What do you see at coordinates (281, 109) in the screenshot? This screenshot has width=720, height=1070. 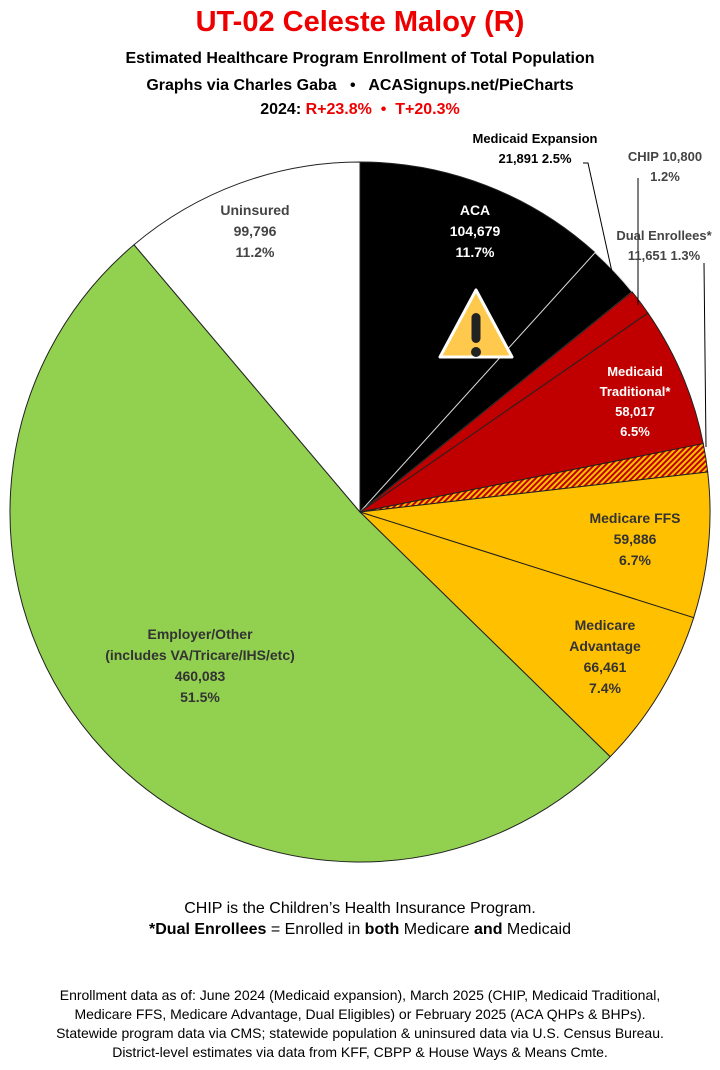 I see `year-label: 2024:` at bounding box center [281, 109].